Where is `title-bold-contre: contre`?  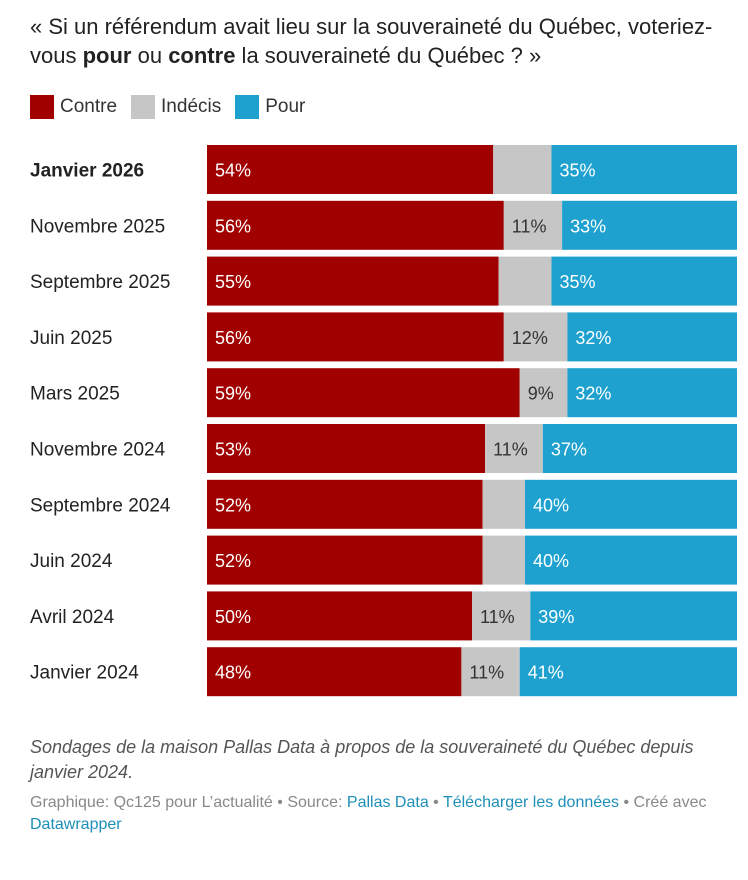
title-bold-contre: contre is located at coordinates (202, 55).